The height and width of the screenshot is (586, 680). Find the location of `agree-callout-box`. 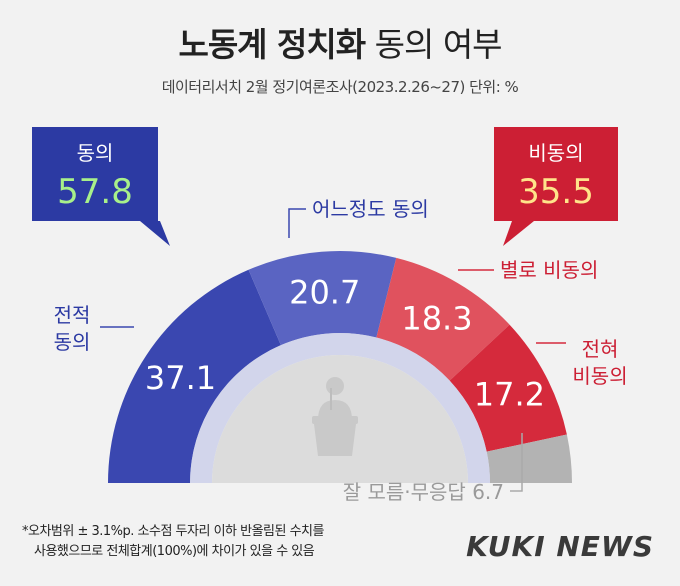

agree-callout-box is located at coordinates (95, 174).